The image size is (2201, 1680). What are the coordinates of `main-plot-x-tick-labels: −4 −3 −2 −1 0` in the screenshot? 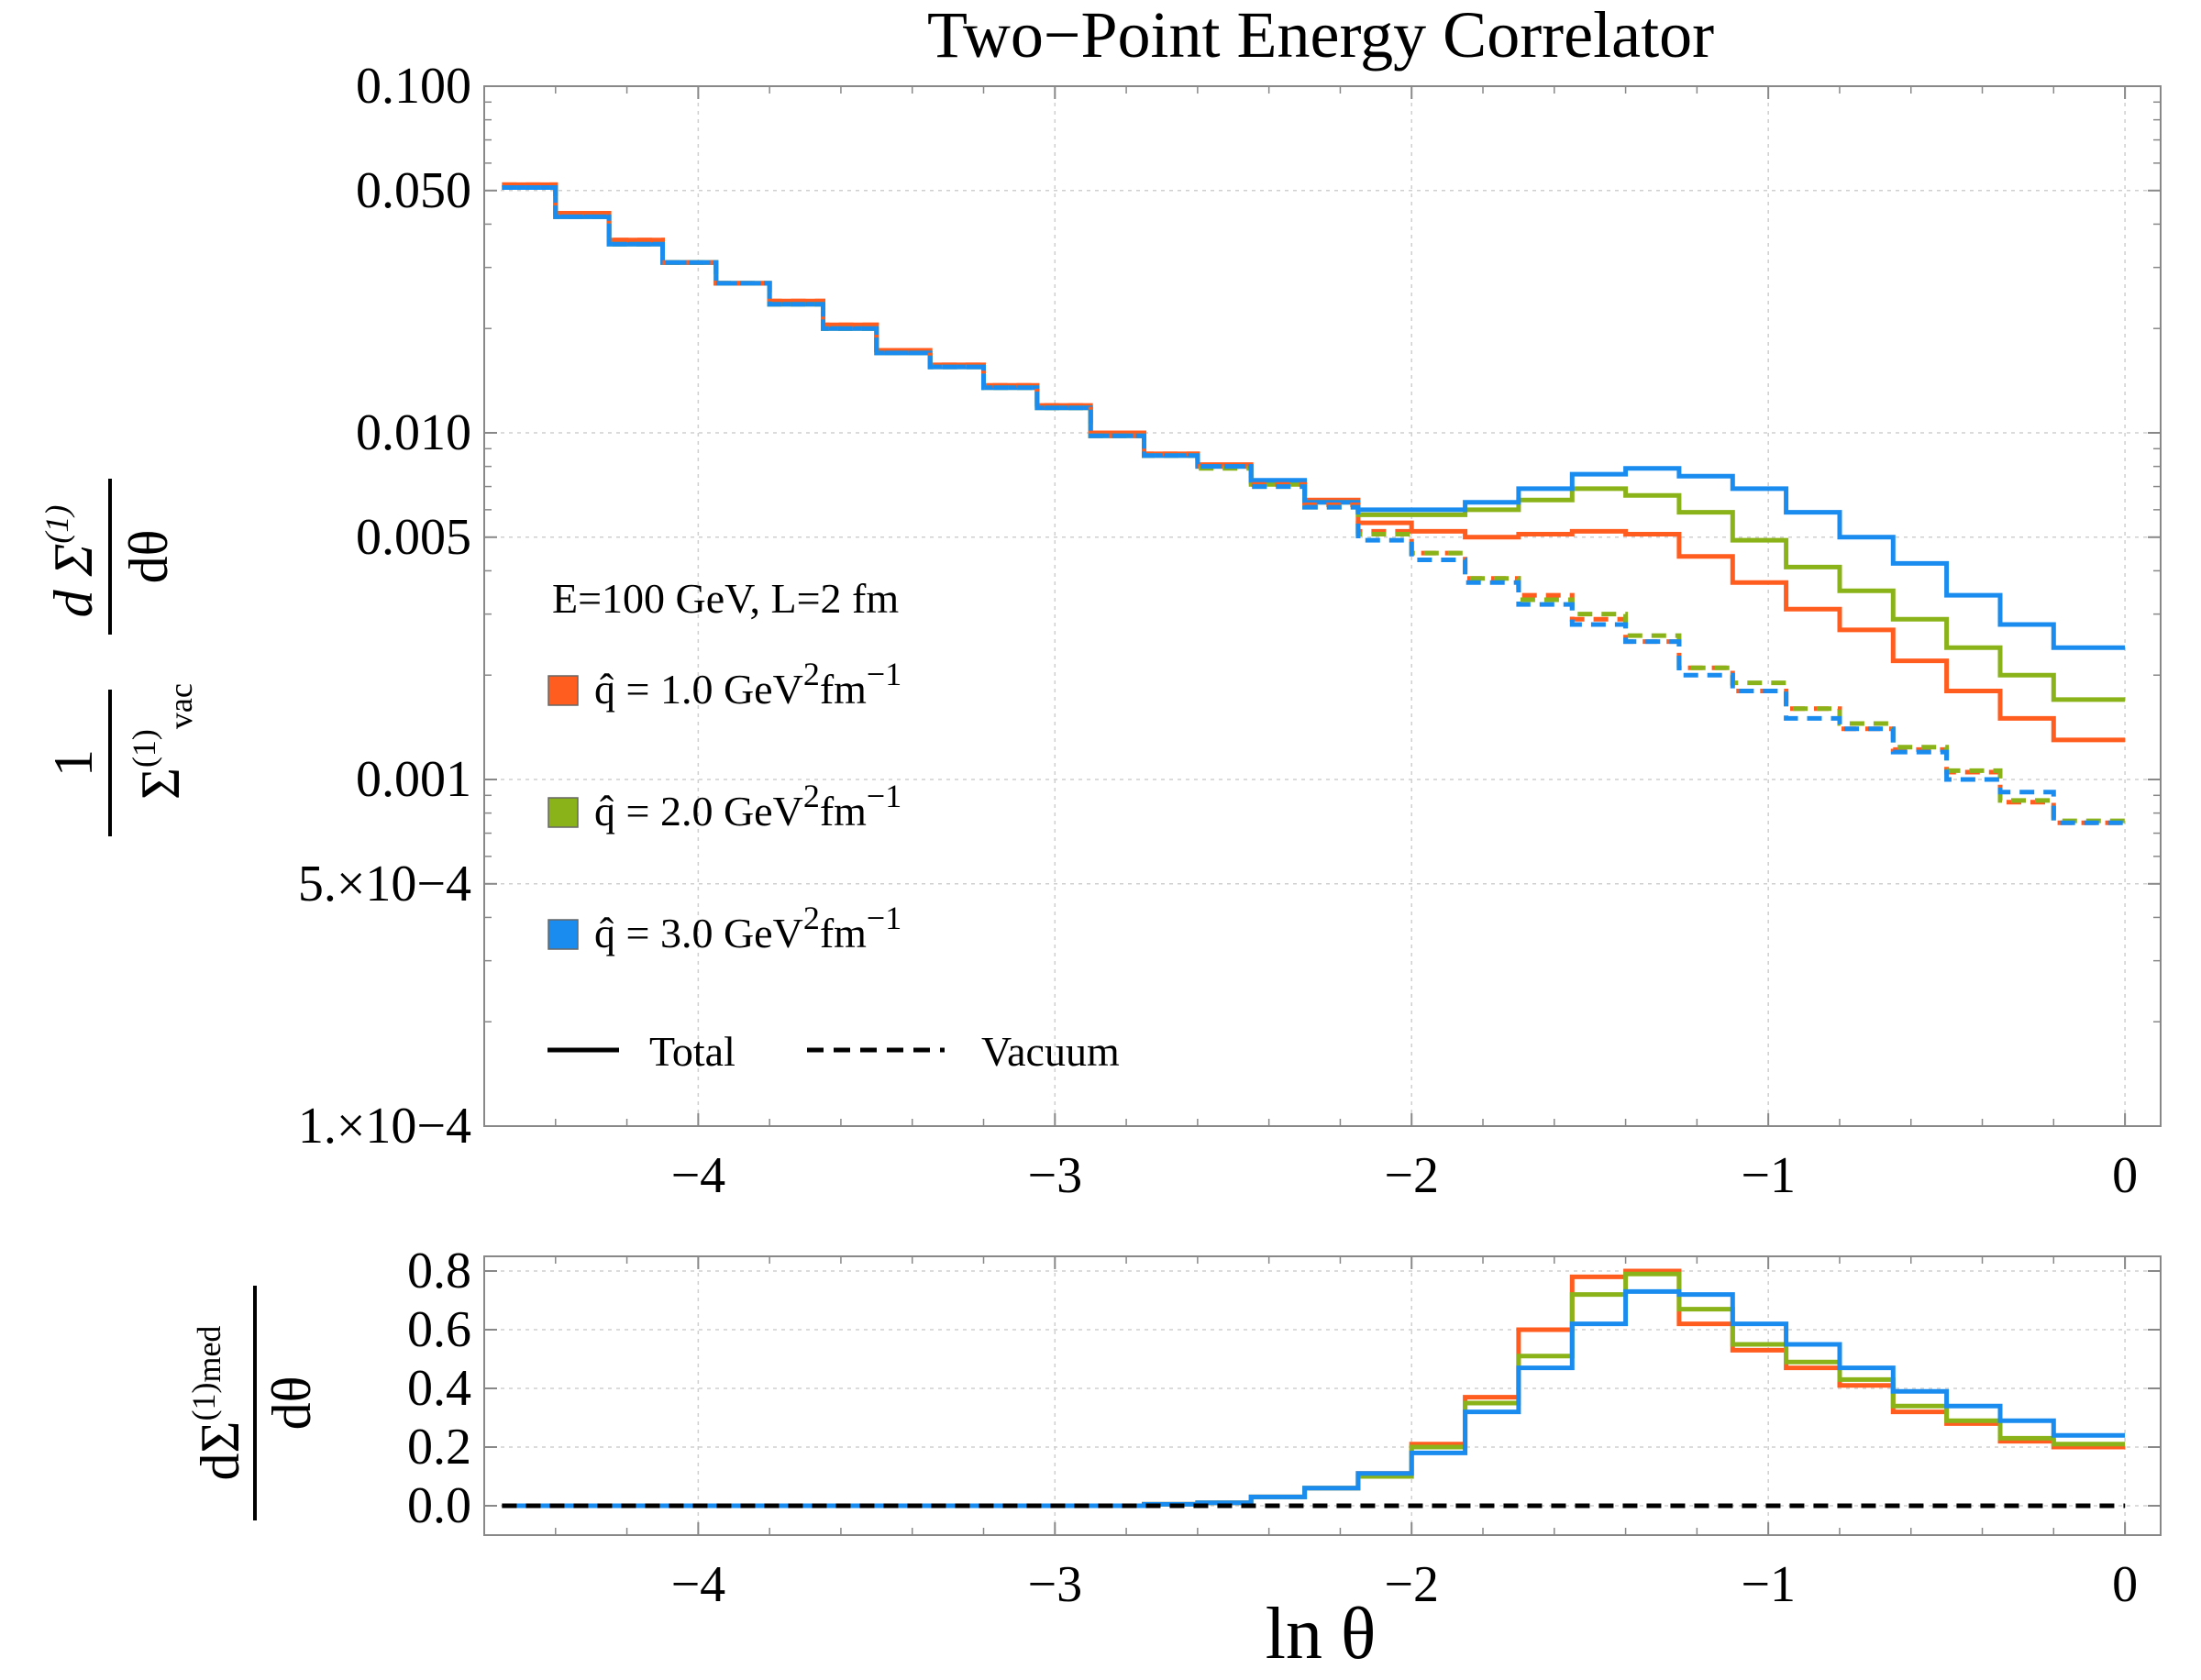 It's located at (1405, 1175).